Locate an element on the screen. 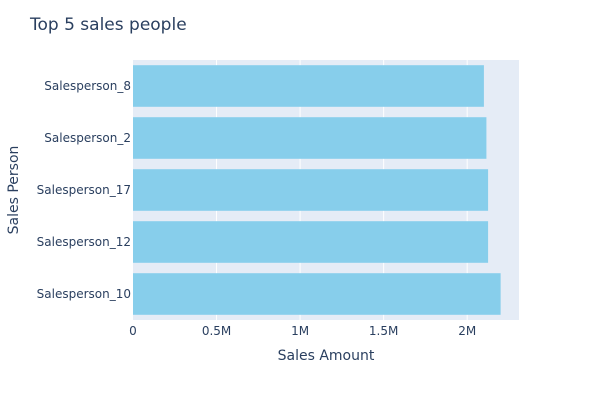 The height and width of the screenshot is (400, 600). y-tick-label: Salesperson_2 is located at coordinates (87, 138).